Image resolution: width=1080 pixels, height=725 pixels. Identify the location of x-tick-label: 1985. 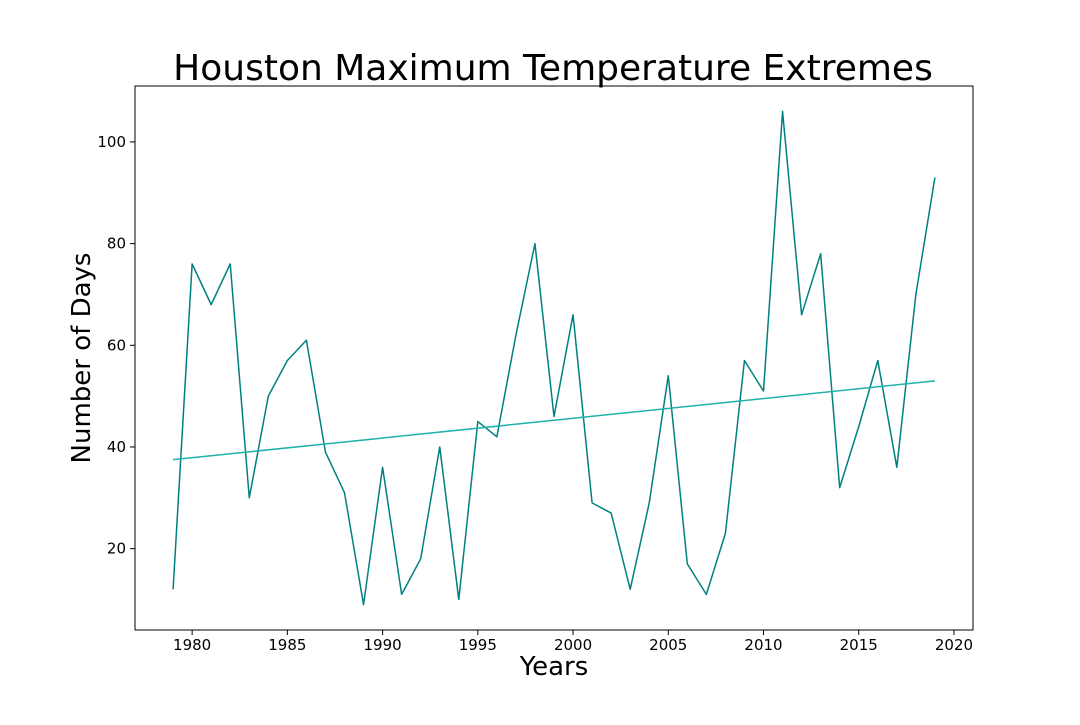
(287, 645).